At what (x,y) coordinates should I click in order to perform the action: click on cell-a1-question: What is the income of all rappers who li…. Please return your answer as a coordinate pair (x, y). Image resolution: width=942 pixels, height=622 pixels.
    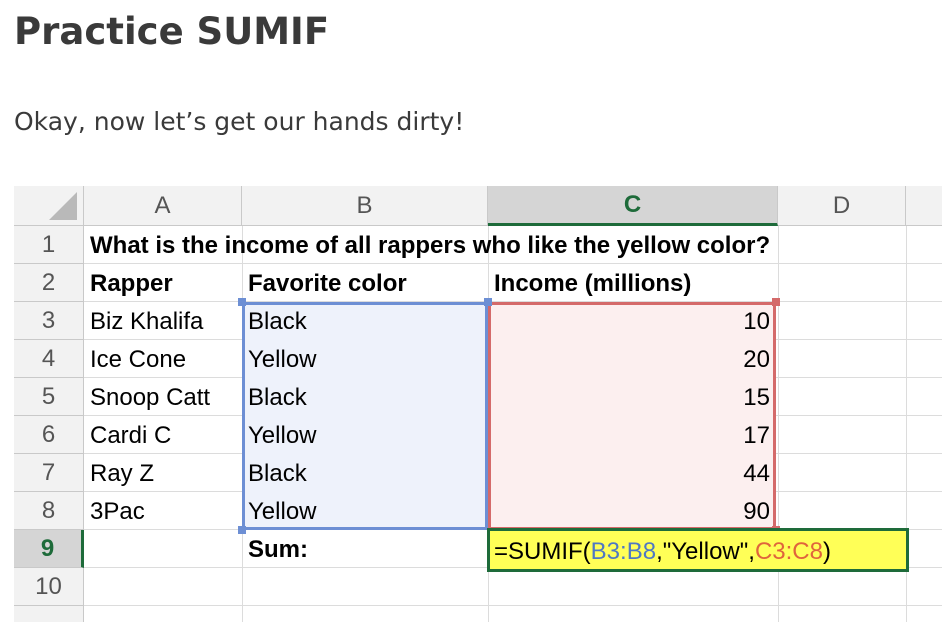
    Looking at the image, I should click on (430, 245).